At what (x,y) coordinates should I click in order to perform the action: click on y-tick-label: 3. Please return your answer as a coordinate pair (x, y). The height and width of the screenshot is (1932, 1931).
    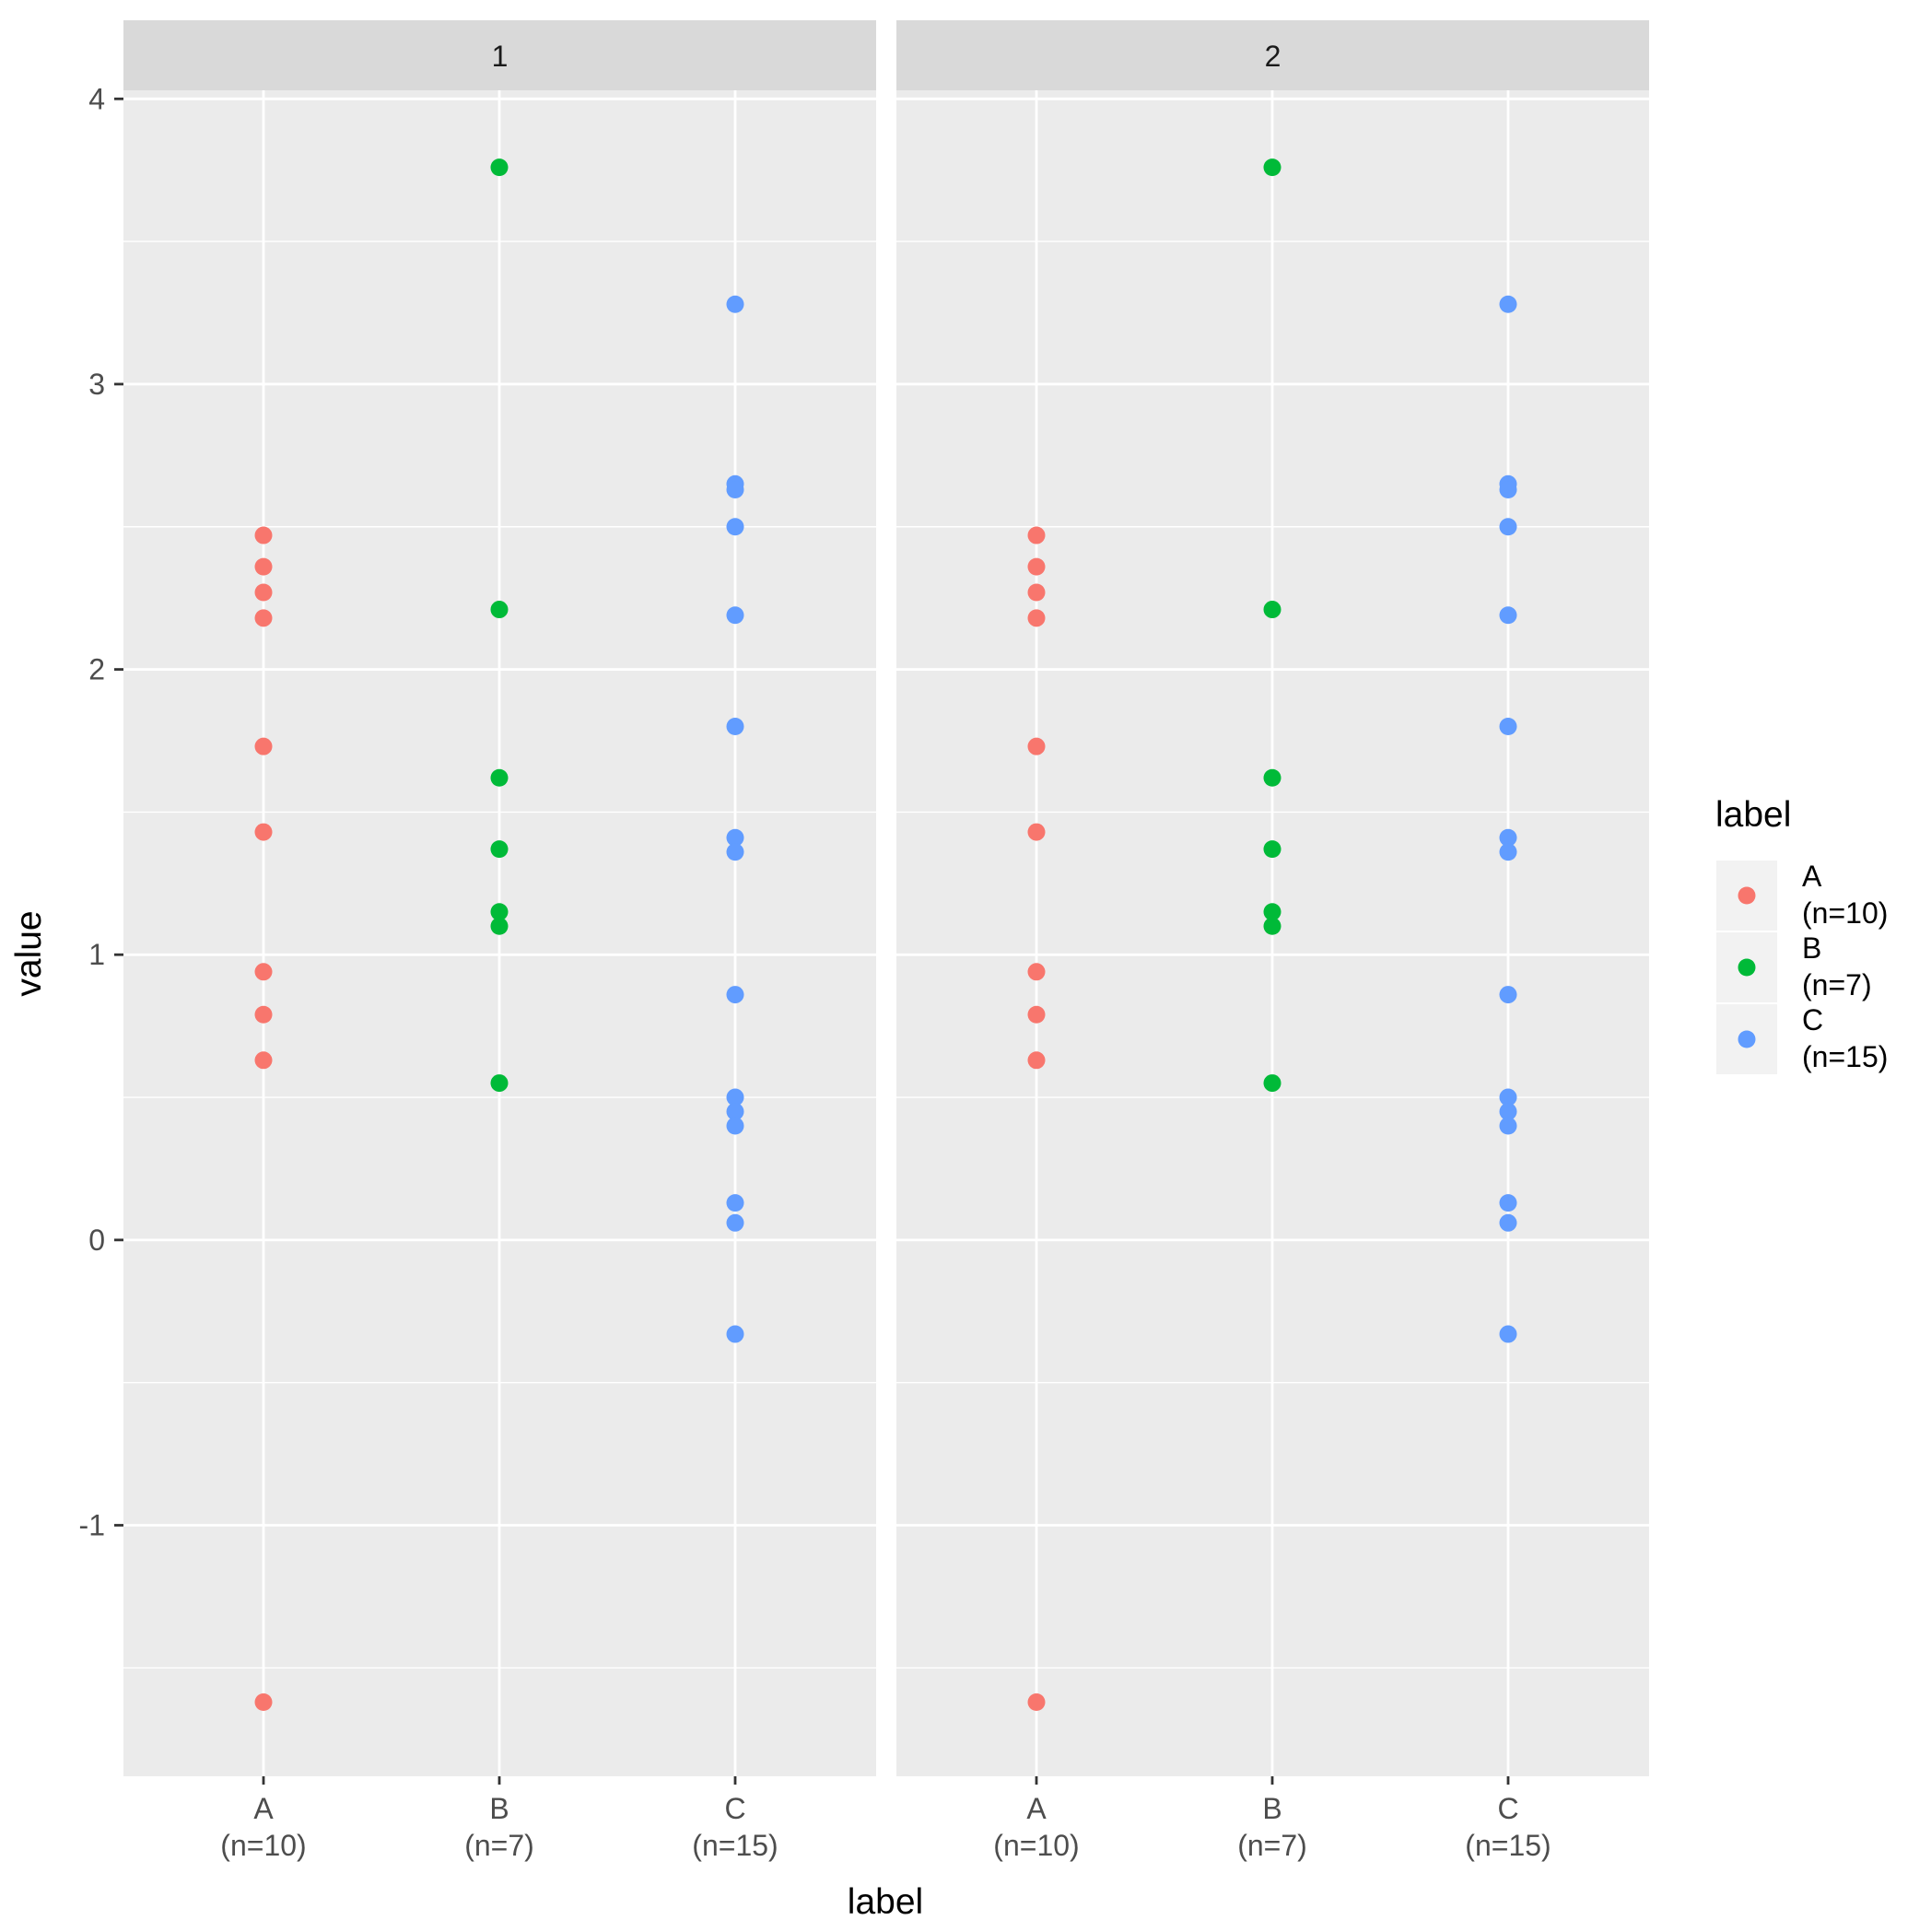
    Looking at the image, I should click on (96, 384).